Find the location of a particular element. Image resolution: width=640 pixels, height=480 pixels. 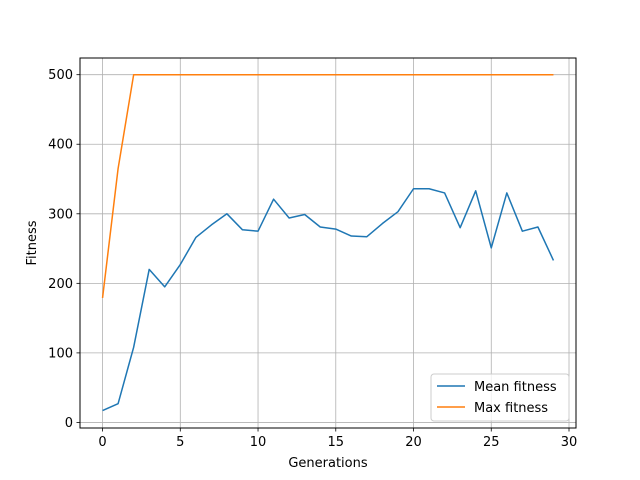

x-tick-label: 5 is located at coordinates (180, 442).